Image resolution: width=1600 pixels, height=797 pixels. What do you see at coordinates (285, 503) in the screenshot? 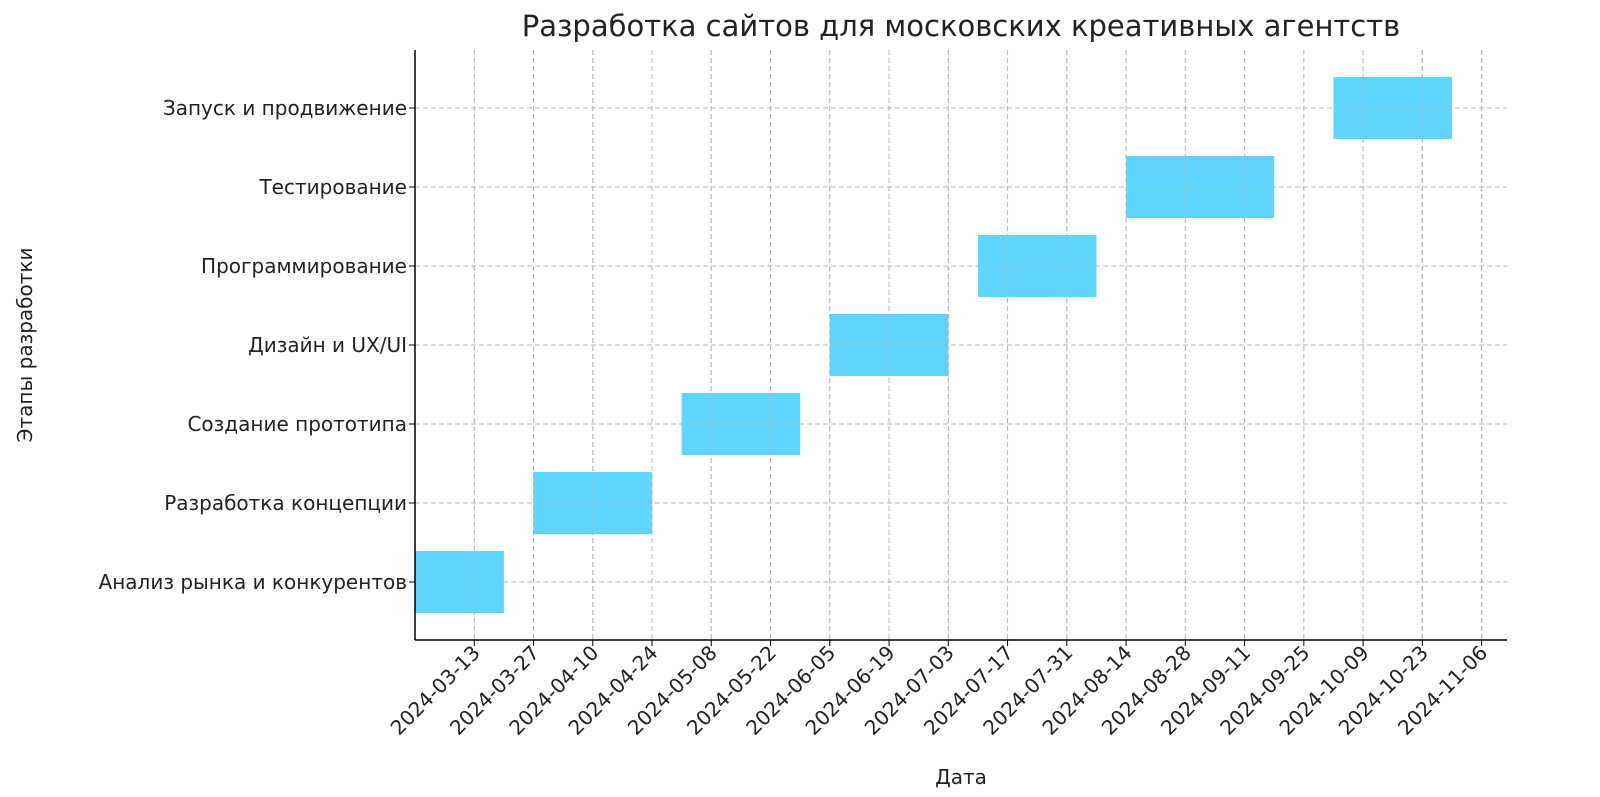
I see `y-tick-label: Разработка концепции` at bounding box center [285, 503].